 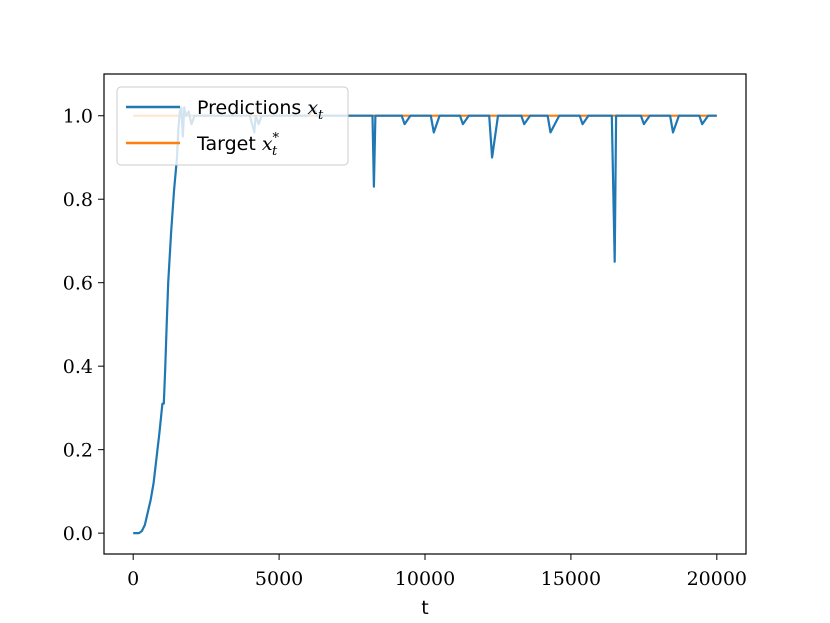 I want to click on y-tick-label: 1.0, so click(x=78, y=117).